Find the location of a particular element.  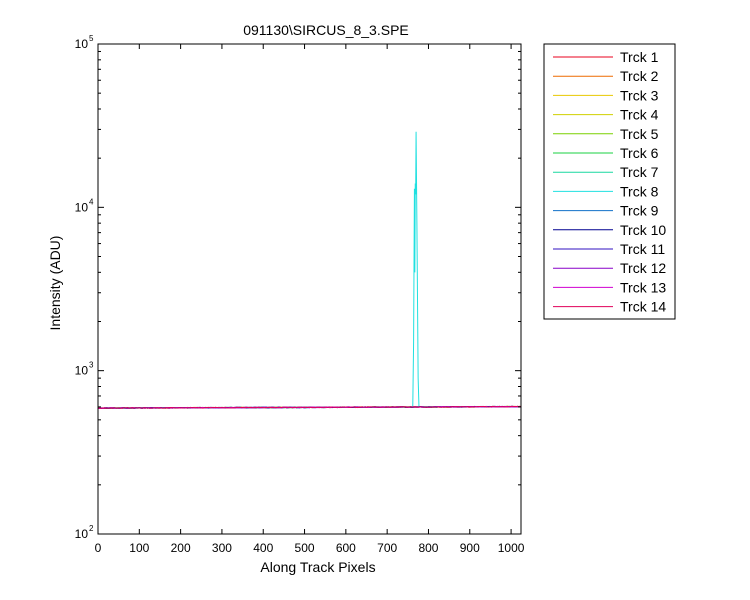

y-tick-exponent: 3 is located at coordinates (91, 365).